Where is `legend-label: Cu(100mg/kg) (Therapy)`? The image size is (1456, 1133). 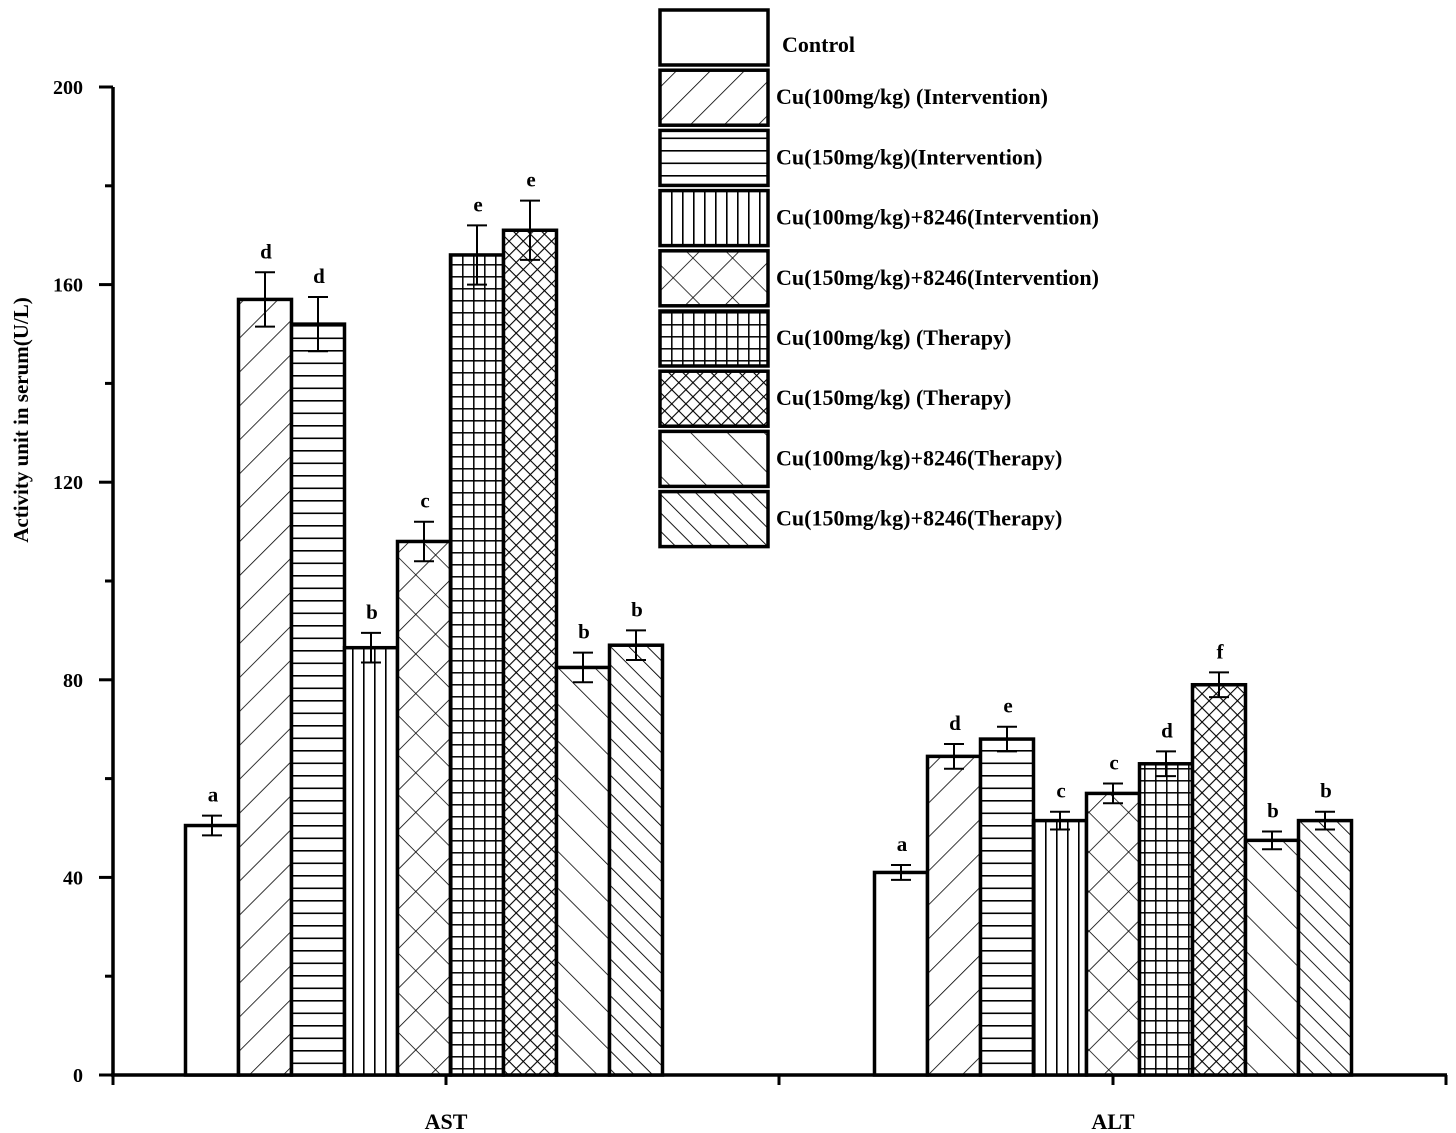
legend-label: Cu(100mg/kg) (Therapy) is located at coordinates (893, 337).